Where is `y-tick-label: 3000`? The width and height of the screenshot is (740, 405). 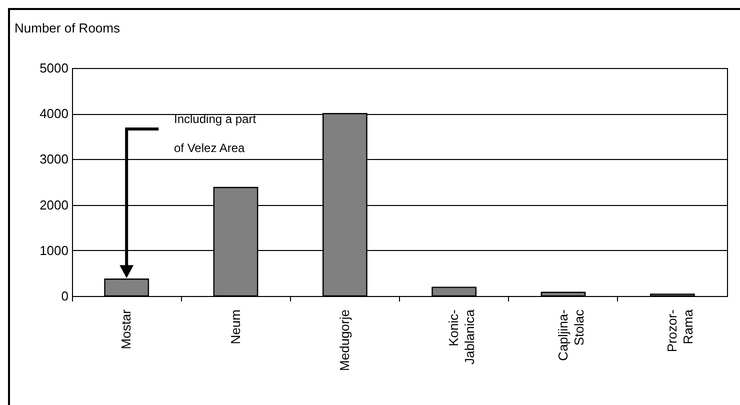 y-tick-label: 3000 is located at coordinates (54, 159).